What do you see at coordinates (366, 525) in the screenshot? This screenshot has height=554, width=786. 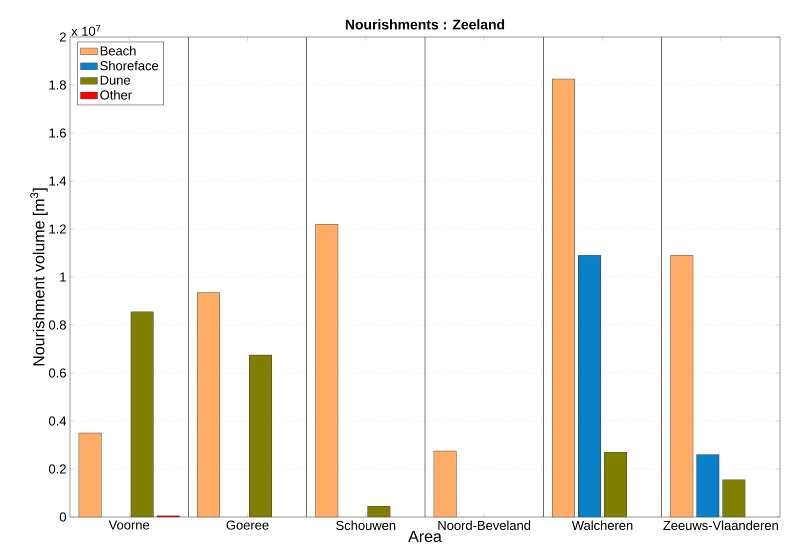 I see `x-tick-label: Schouwen` at bounding box center [366, 525].